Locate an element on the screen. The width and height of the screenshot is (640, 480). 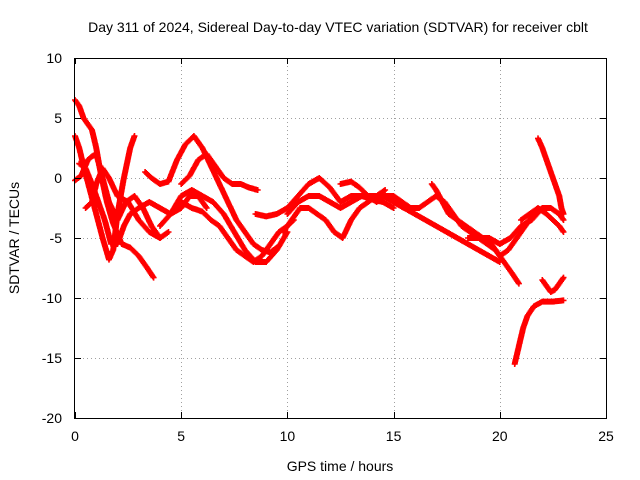
x-tick-label: 5 is located at coordinates (181, 436).